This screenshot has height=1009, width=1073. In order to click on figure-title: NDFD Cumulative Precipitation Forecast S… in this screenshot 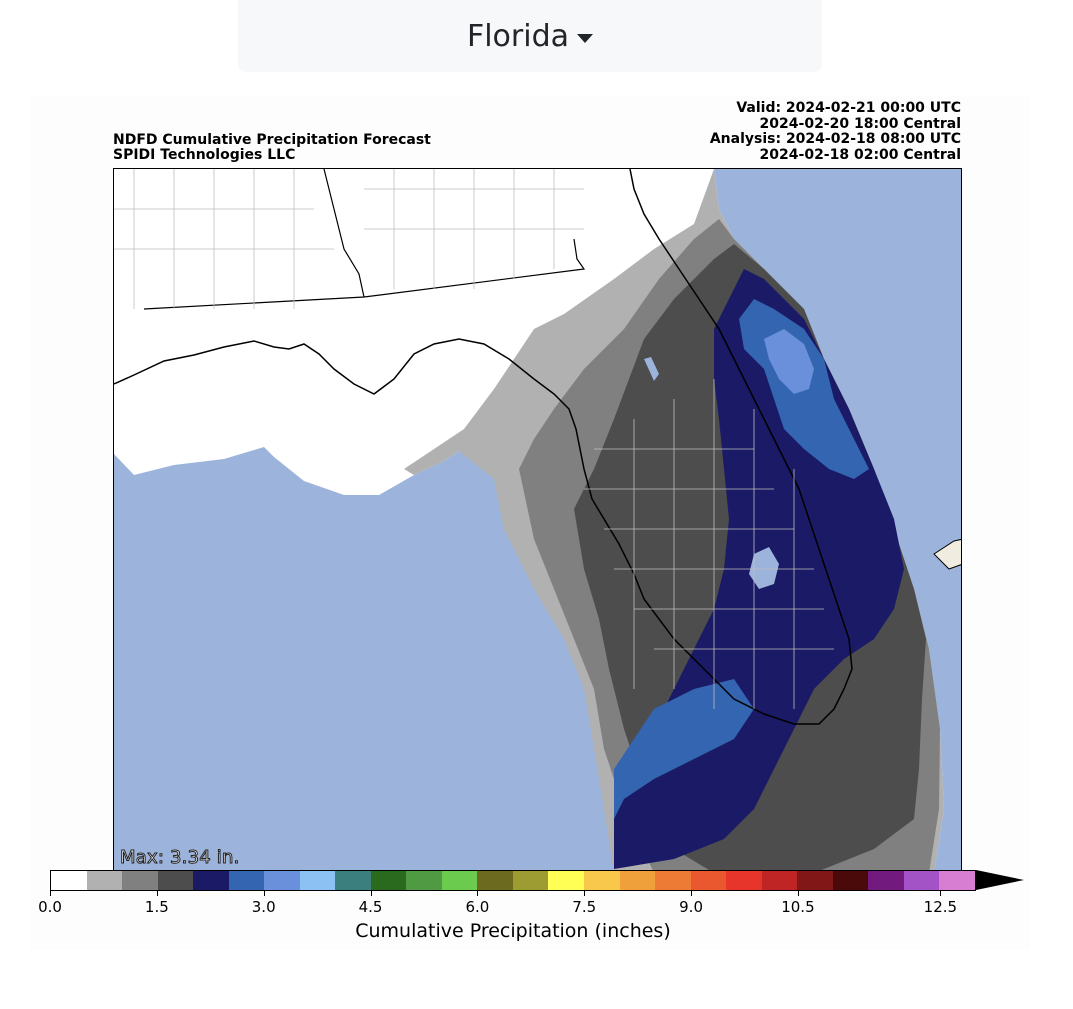, I will do `click(272, 148)`.